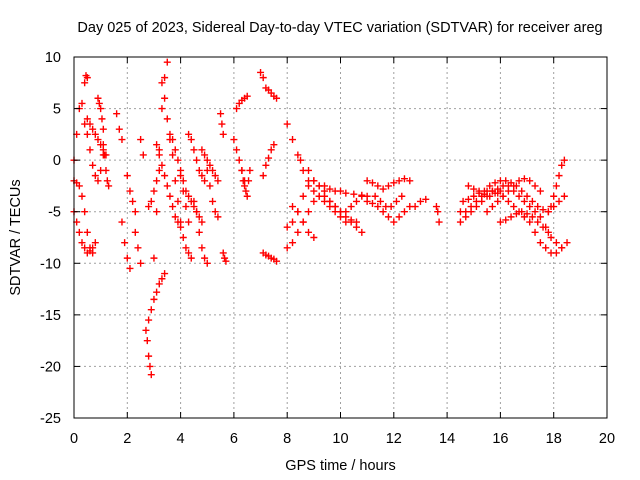 Image resolution: width=640 pixels, height=480 pixels. What do you see at coordinates (50, 264) in the screenshot?
I see `y-tick-label: -10` at bounding box center [50, 264].